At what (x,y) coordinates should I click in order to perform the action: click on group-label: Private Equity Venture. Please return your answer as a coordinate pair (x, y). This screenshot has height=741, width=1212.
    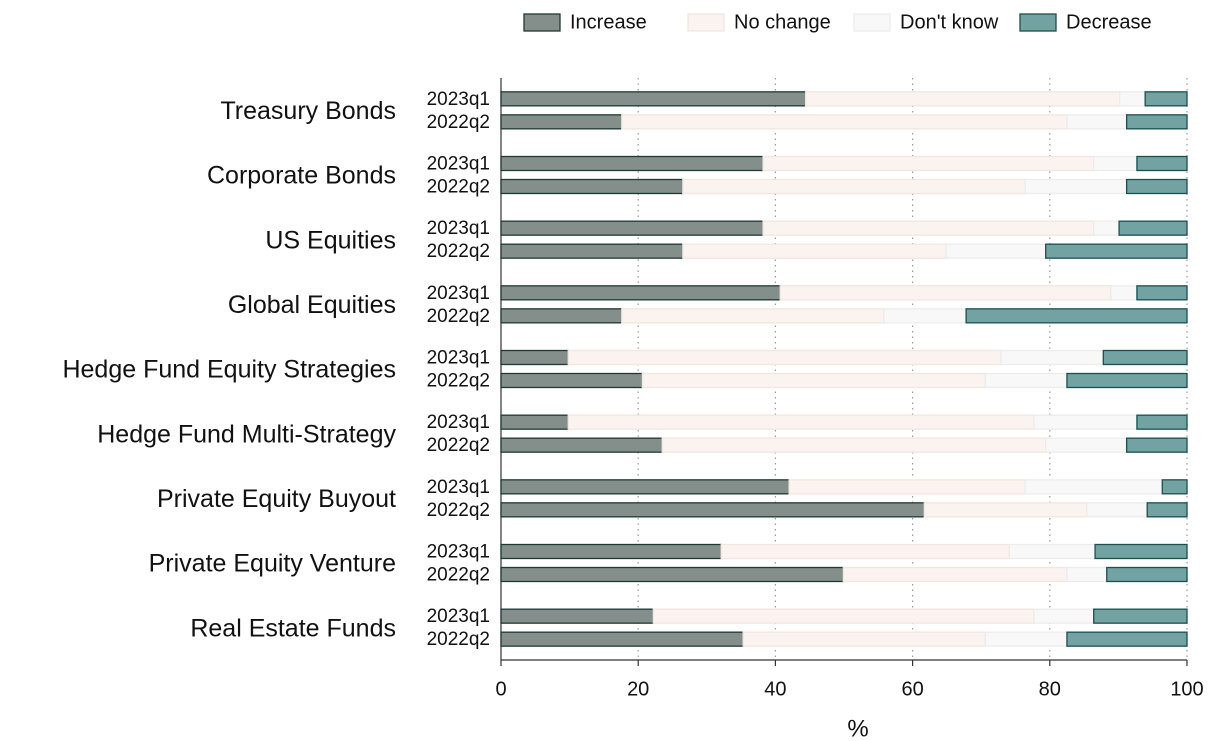
    Looking at the image, I should click on (272, 564).